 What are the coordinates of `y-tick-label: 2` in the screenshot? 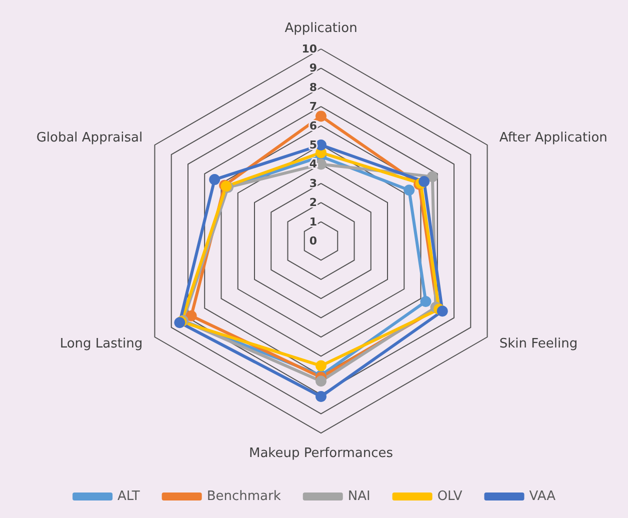 It's located at (313, 203).